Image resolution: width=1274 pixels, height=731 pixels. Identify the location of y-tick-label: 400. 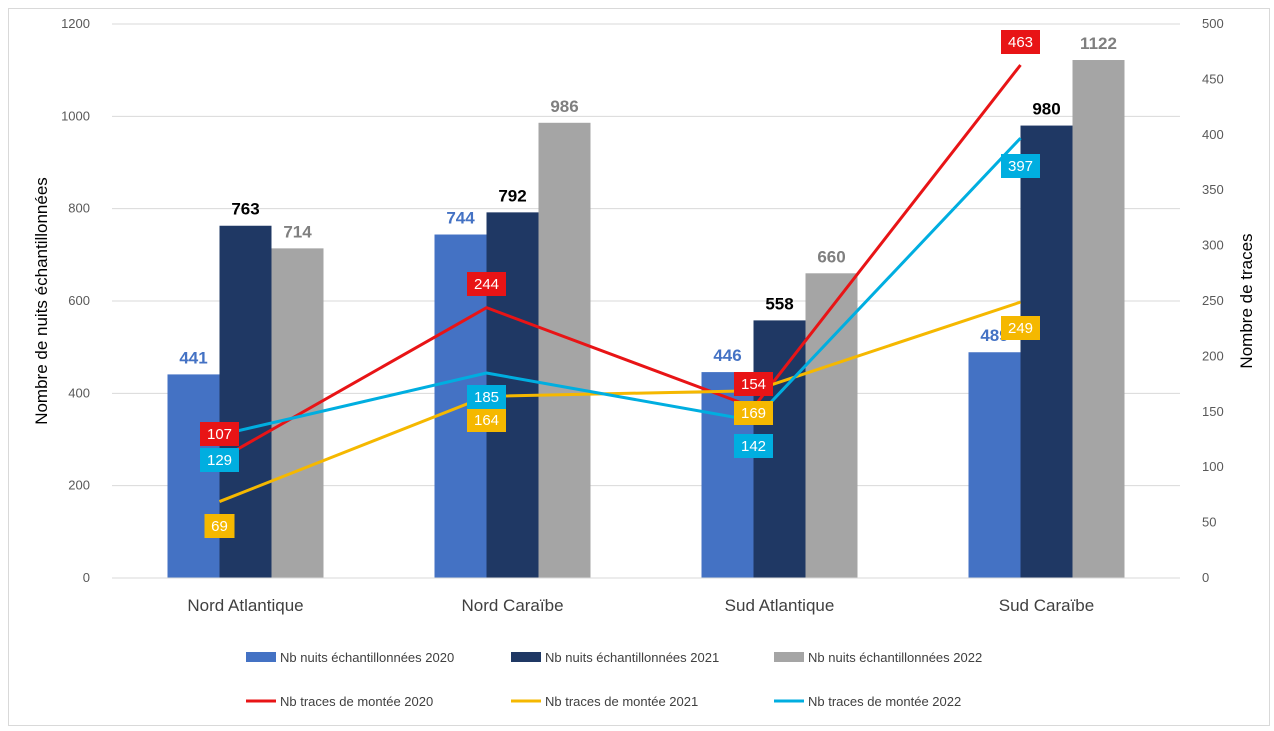
(79, 392).